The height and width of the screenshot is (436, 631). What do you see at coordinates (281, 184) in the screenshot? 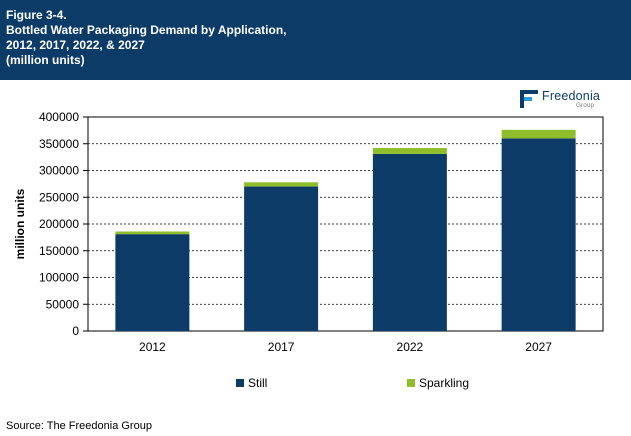
I see `bar-sparkling-2017` at bounding box center [281, 184].